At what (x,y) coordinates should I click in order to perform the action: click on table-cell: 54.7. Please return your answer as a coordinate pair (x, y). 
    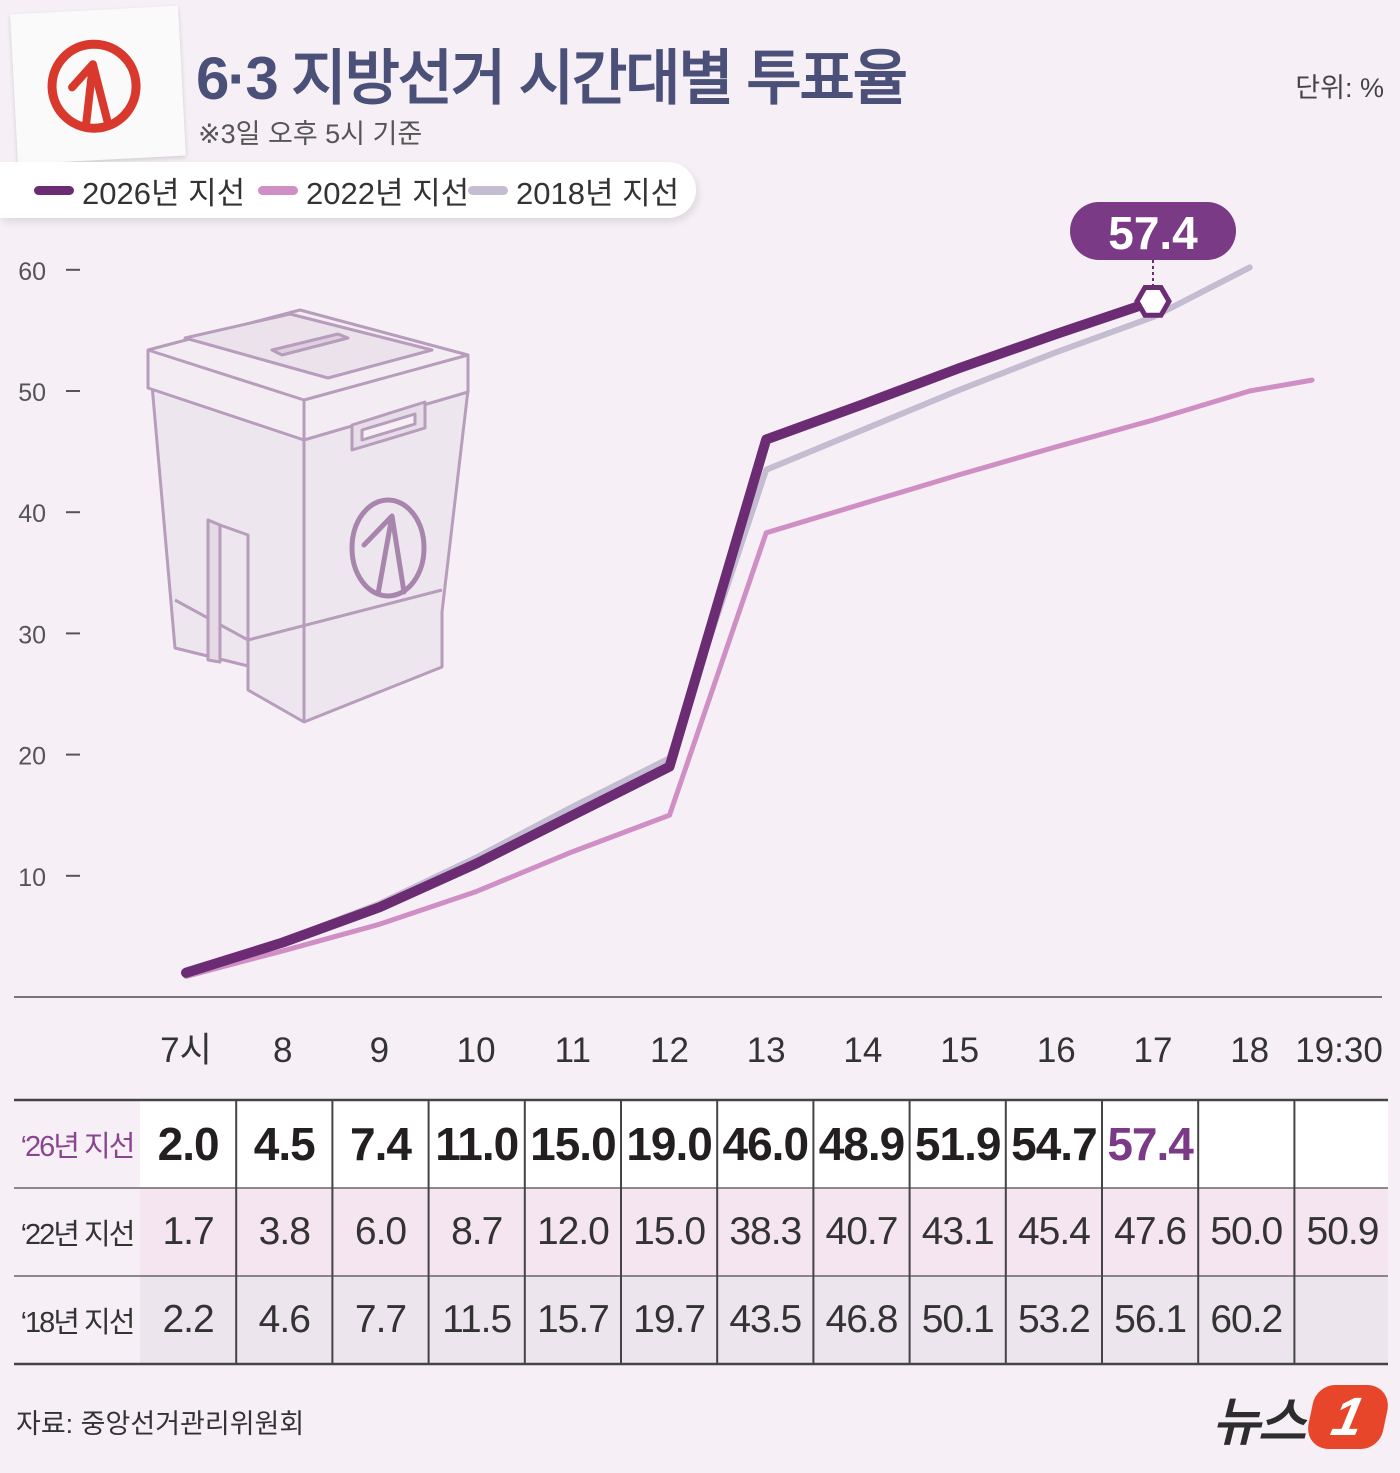
    Looking at the image, I should click on (1054, 1144).